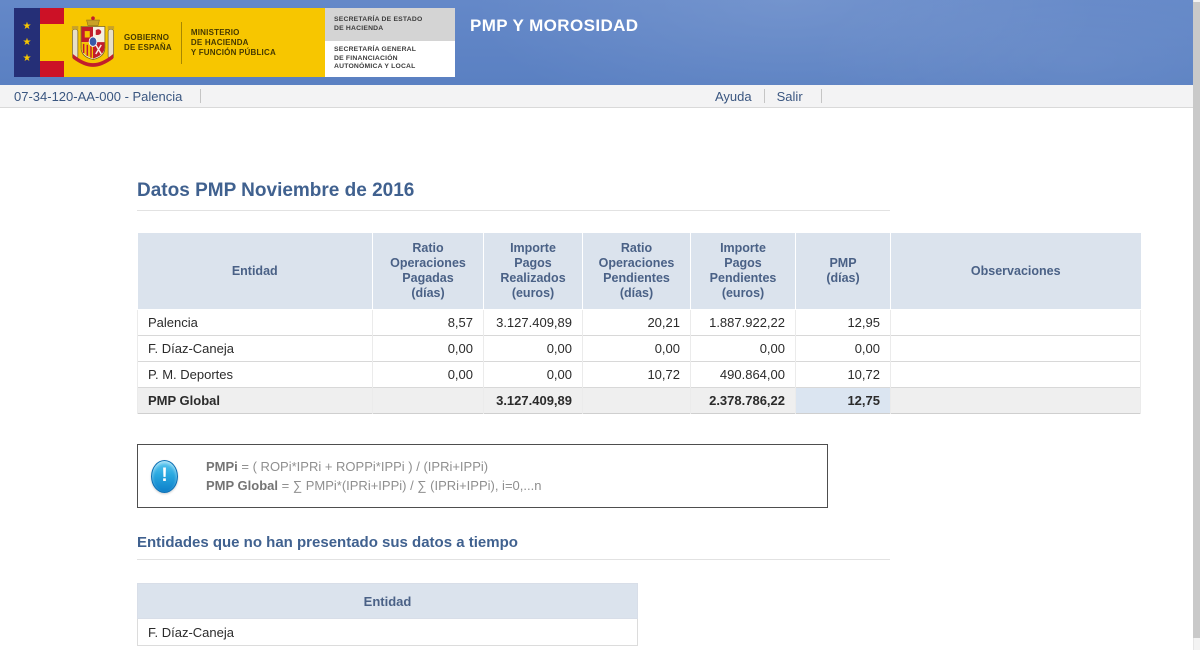 The height and width of the screenshot is (650, 1200). Describe the element at coordinates (743, 374) in the screenshot. I see `cell-importe-pendientes: 490.864,00` at that location.